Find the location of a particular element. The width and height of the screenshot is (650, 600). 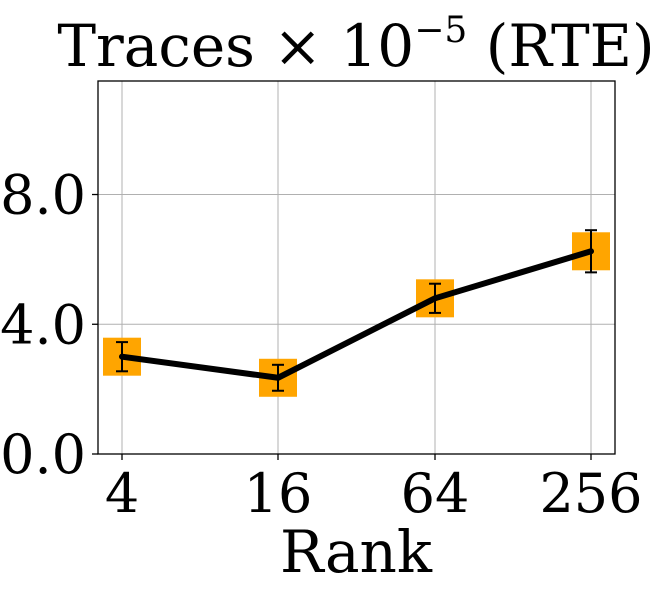

x-axis-label: Rank is located at coordinates (356, 552).